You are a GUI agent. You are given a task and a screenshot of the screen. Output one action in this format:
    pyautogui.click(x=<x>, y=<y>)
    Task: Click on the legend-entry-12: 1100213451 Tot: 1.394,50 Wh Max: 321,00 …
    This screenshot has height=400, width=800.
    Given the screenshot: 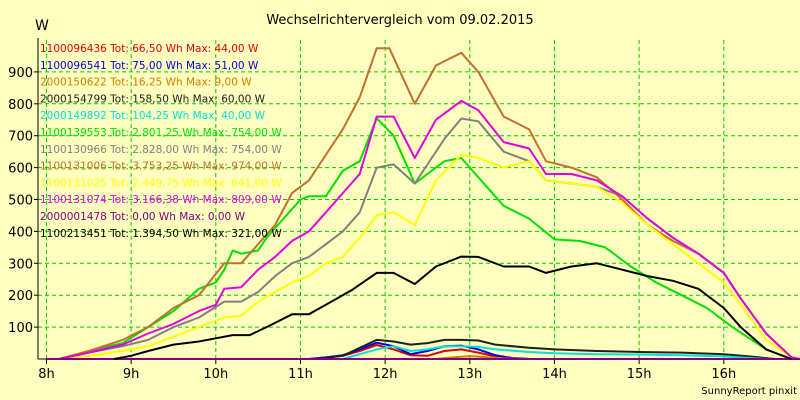 What is the action you would take?
    pyautogui.click(x=161, y=234)
    